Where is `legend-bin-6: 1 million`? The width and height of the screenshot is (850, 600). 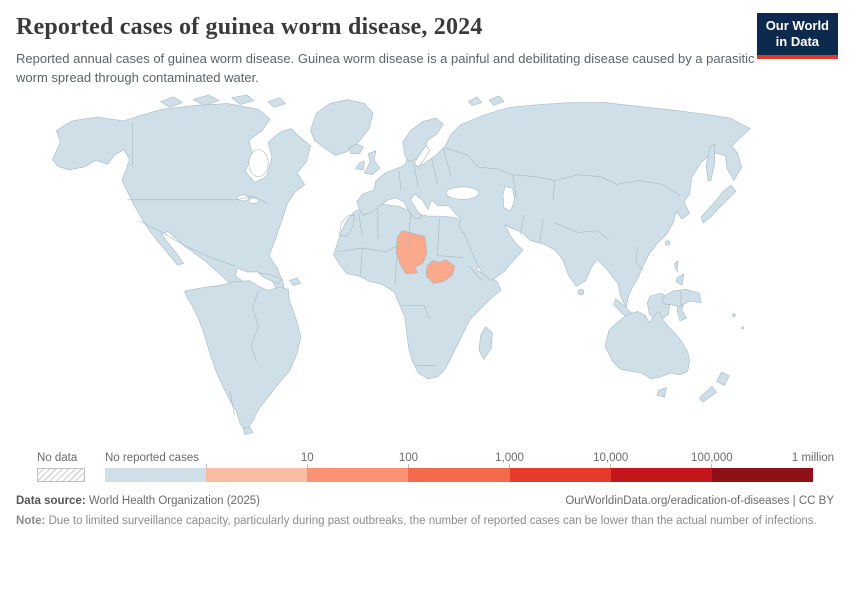 legend-bin-6: 1 million is located at coordinates (772, 467).